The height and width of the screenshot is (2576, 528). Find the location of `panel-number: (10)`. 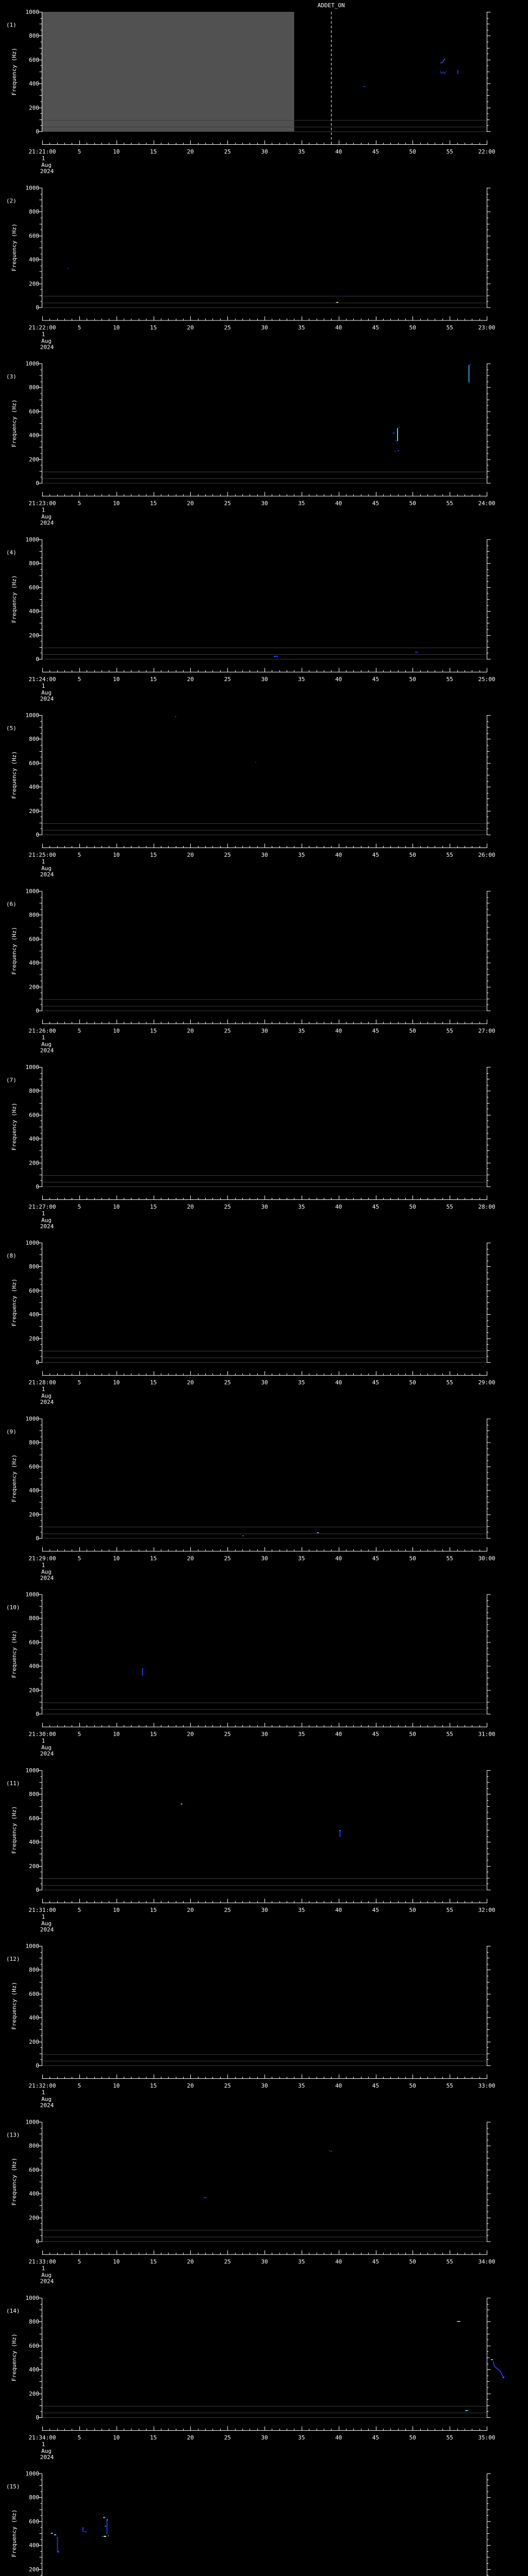

panel-number: (10) is located at coordinates (13, 1607).